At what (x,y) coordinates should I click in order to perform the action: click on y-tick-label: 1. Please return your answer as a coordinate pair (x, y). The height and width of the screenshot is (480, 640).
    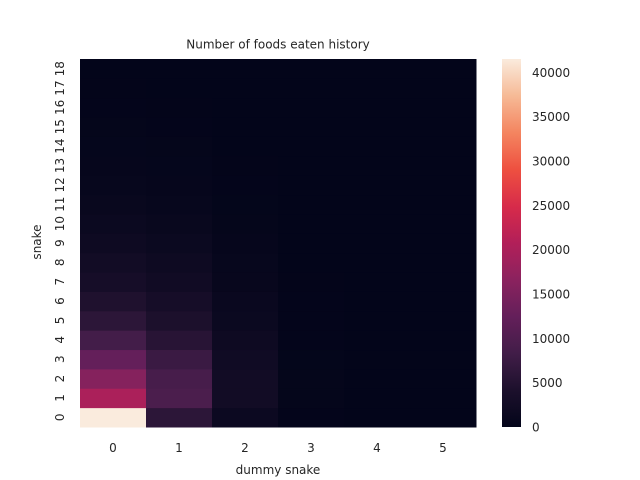
    Looking at the image, I should click on (60, 398).